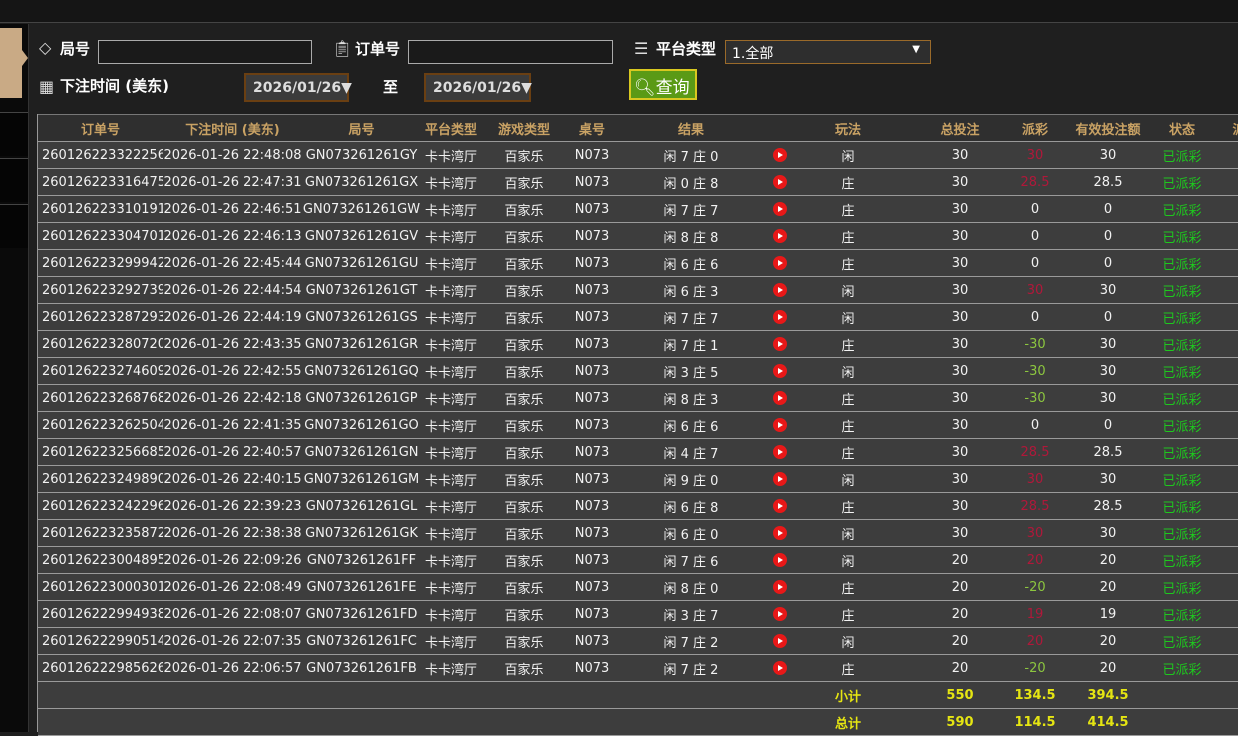 This screenshot has width=1238, height=736. Describe the element at coordinates (828, 52) in the screenshot. I see `platform-select: 1.全部 ▼` at that location.